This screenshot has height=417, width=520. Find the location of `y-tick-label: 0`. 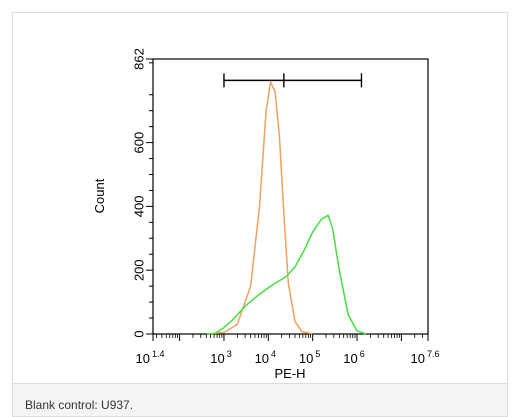

y-tick-label: 0 is located at coordinates (139, 333).